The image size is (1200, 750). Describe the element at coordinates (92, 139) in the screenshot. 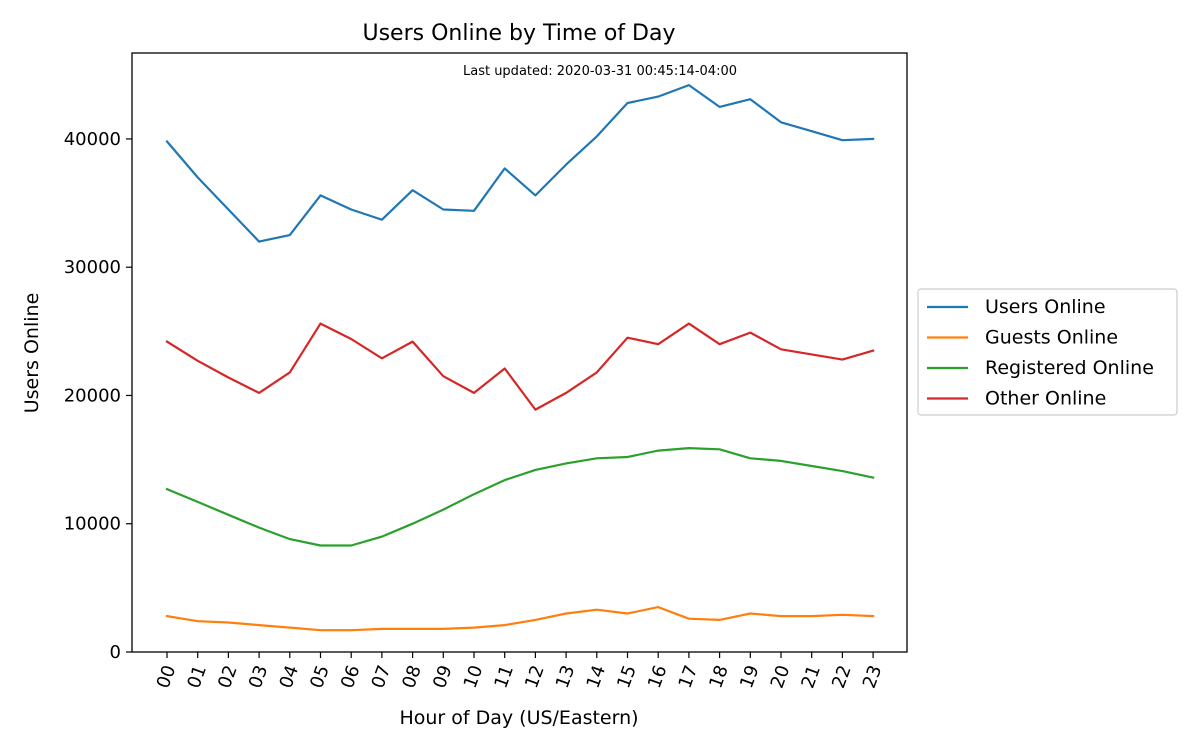

I see `y-tick-label: 40000` at that location.